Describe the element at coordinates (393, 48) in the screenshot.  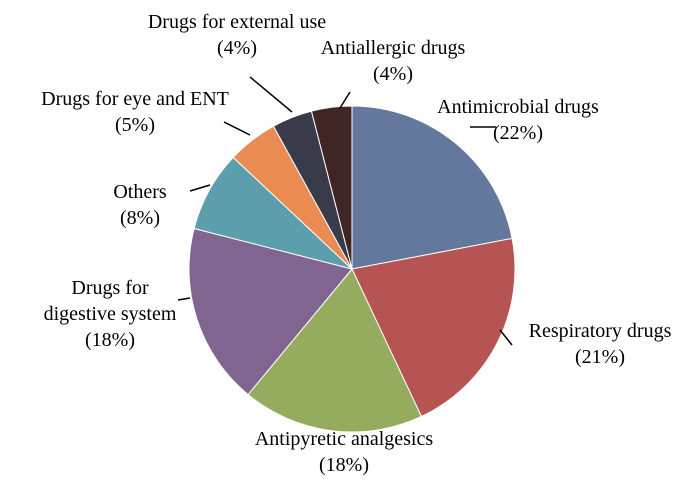
I see `slice-label-name-7-0: Antiallergic drugs` at that location.